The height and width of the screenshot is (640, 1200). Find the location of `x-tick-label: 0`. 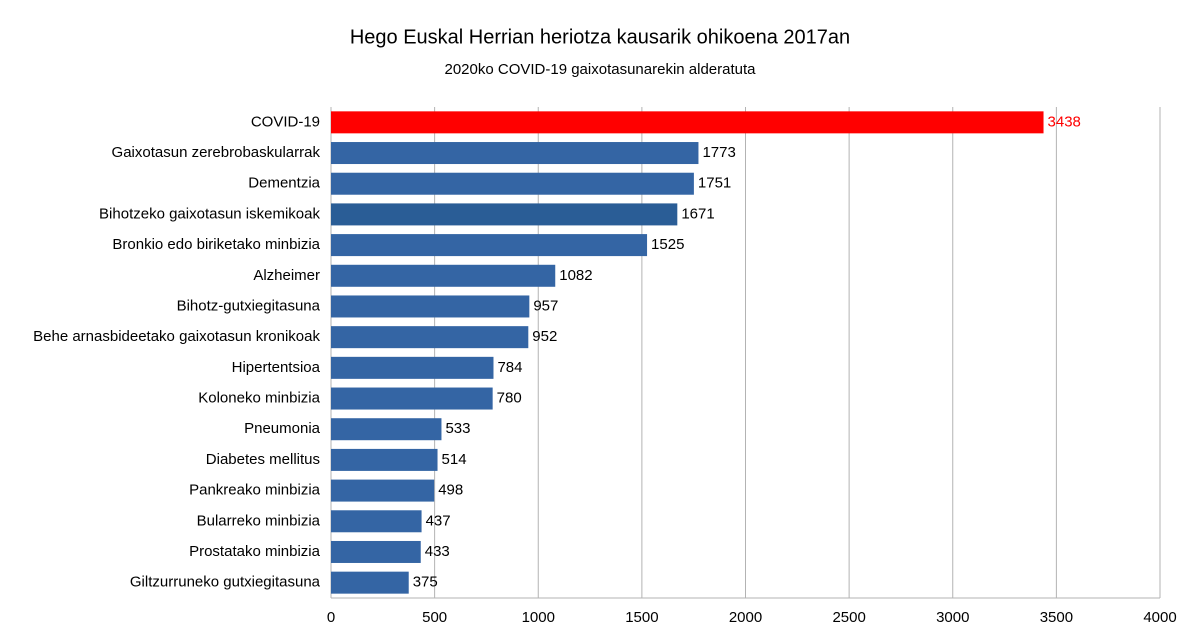

x-tick-label: 0 is located at coordinates (331, 617).